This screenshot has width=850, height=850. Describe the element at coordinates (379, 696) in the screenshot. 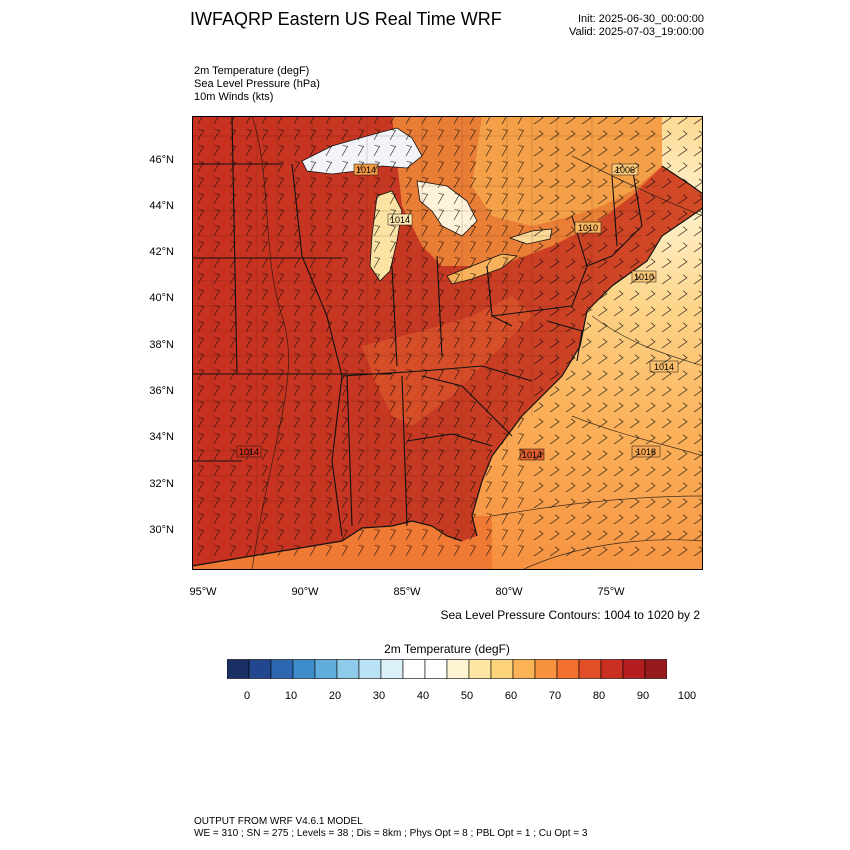

I see `colorbar-tick-label: 30` at that location.